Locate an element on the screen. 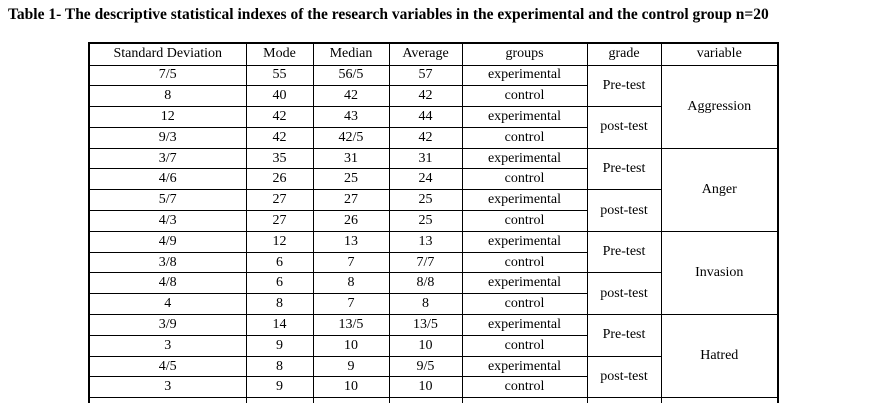 The image size is (872, 405). table-row: 4 8 7 8 control is located at coordinates (433, 304).